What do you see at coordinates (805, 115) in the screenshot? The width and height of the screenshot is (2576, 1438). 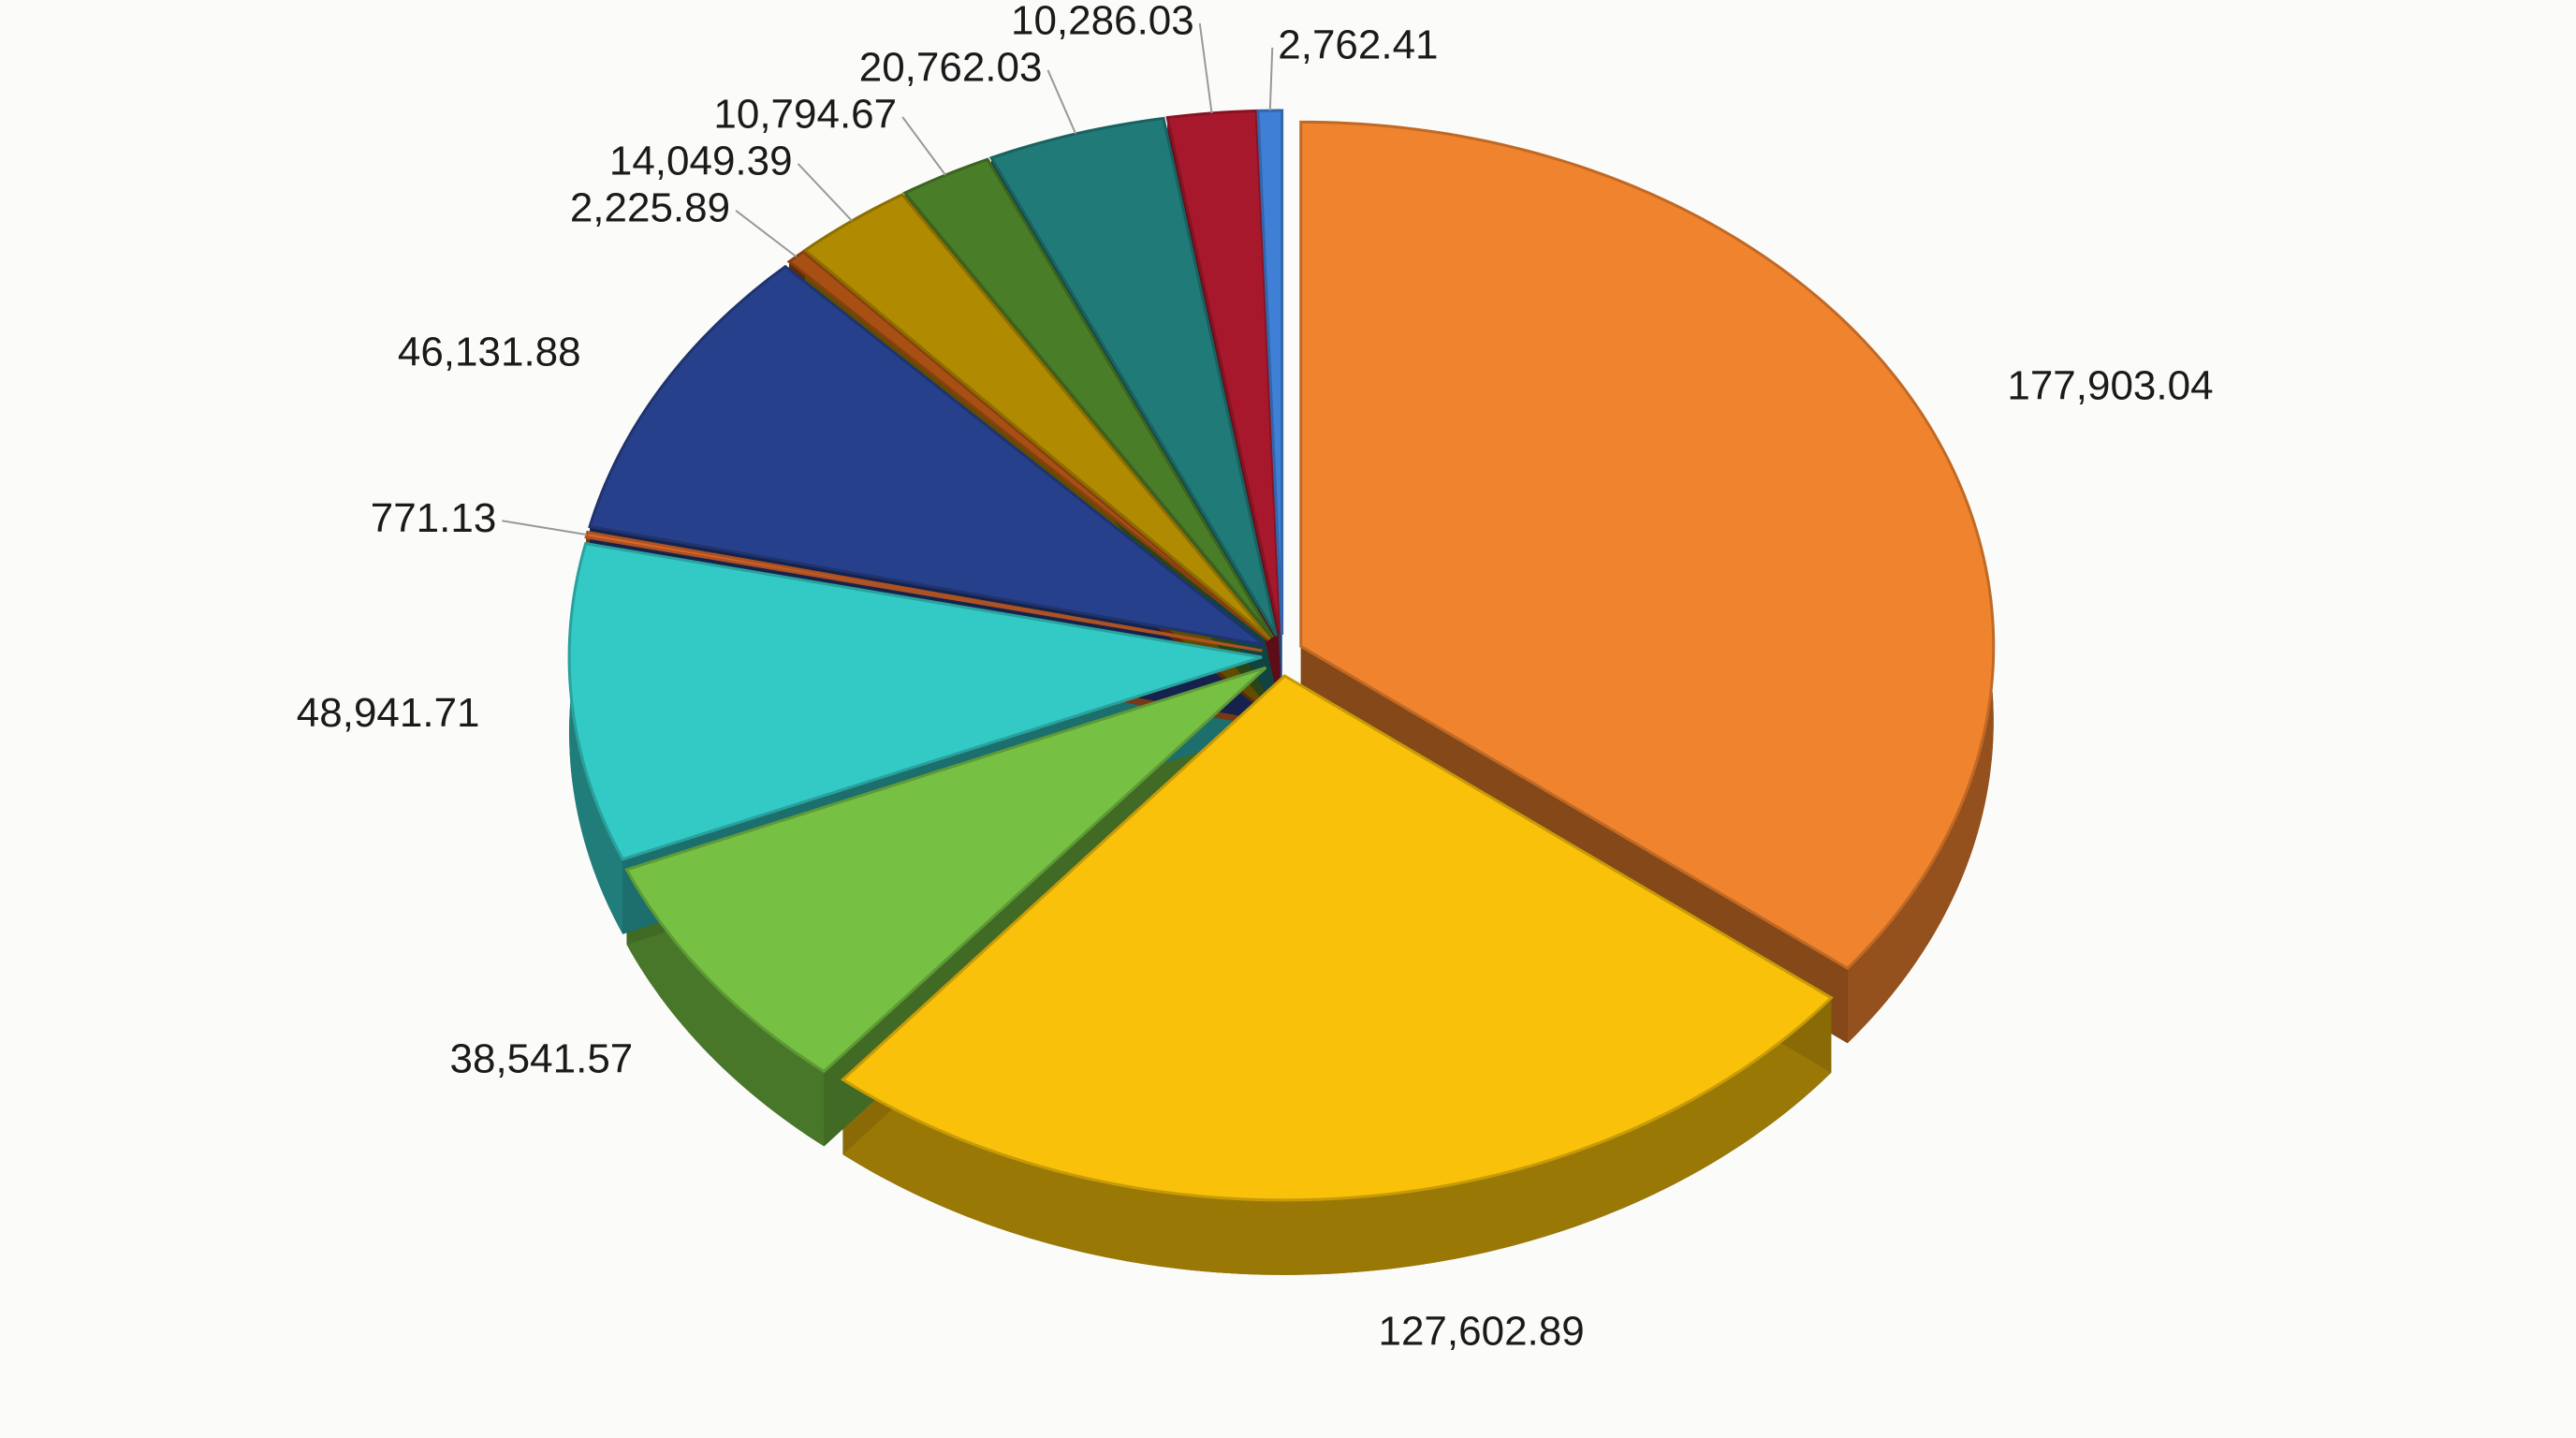 I see `data-label: 10,794.67` at bounding box center [805, 115].